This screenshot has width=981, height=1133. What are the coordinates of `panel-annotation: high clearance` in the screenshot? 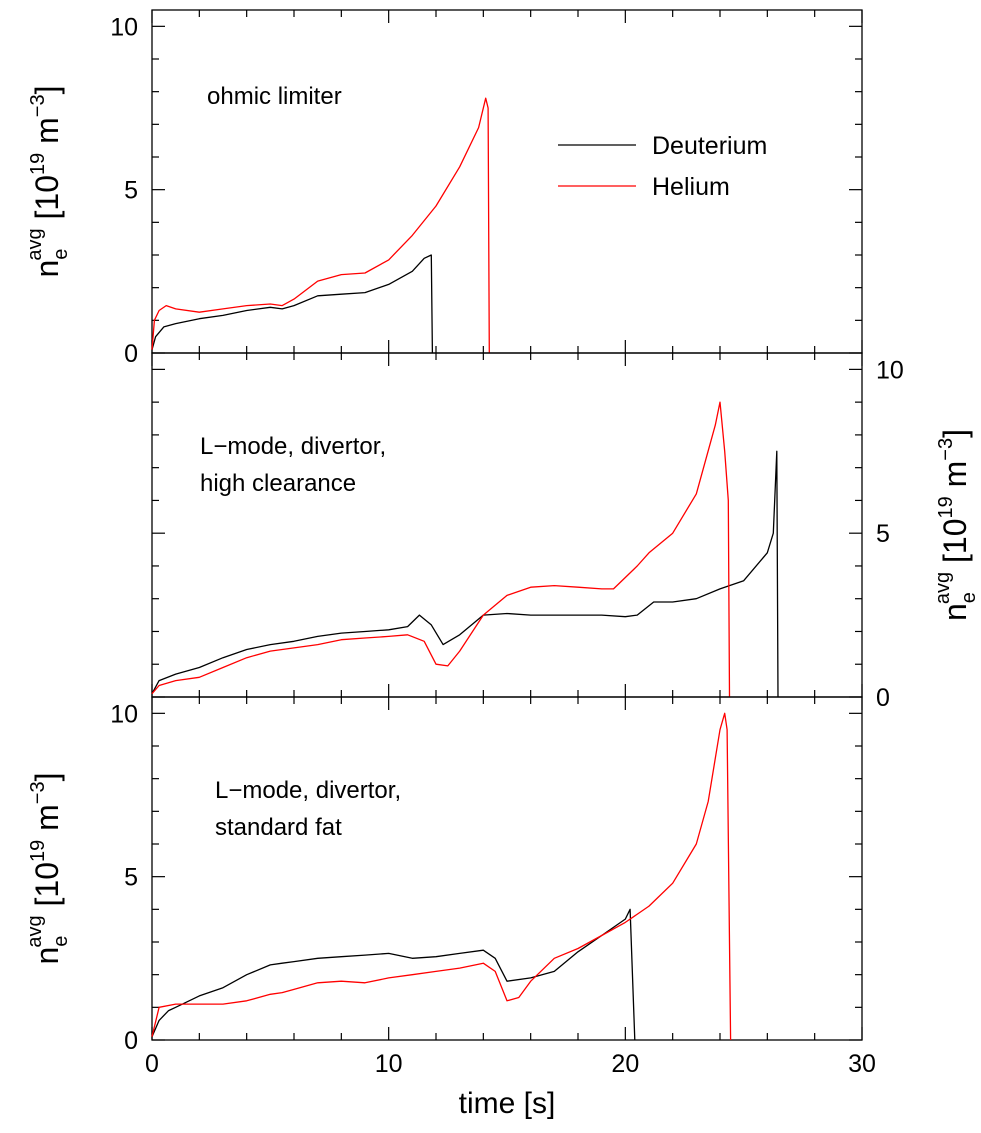 It's located at (278, 483).